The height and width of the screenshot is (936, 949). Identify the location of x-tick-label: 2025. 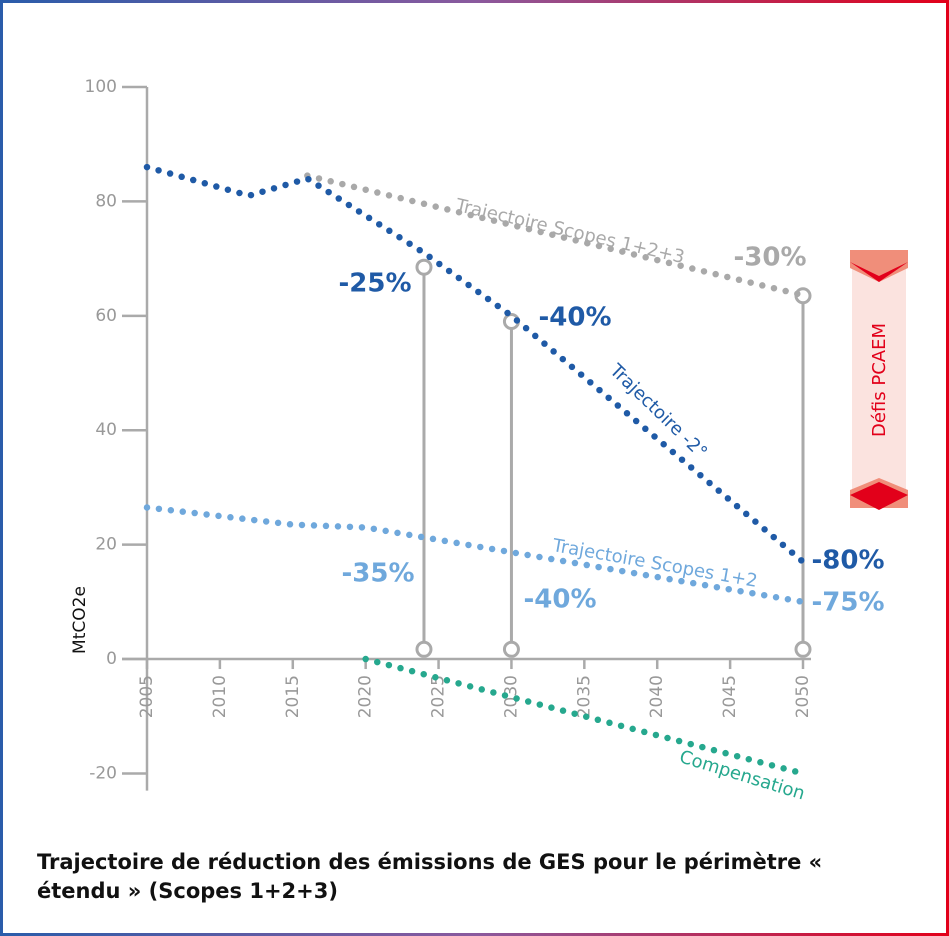
(439, 696).